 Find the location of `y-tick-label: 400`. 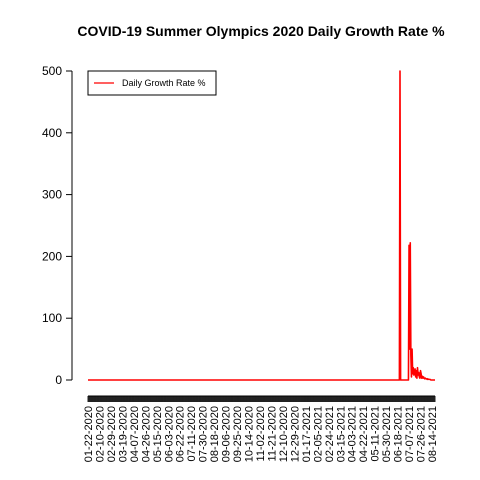

y-tick-label: 400 is located at coordinates (52, 133).